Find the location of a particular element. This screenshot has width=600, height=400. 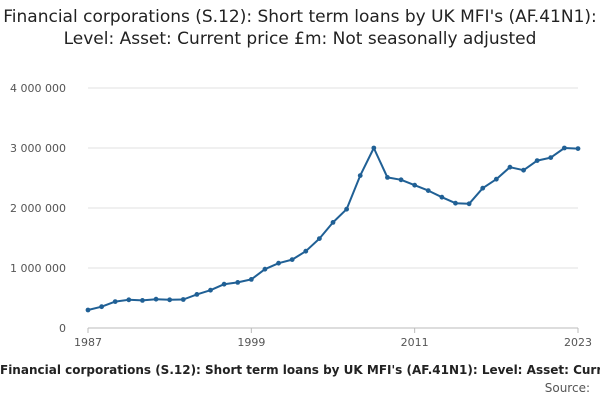

x-tick-label: 2023 is located at coordinates (578, 342).